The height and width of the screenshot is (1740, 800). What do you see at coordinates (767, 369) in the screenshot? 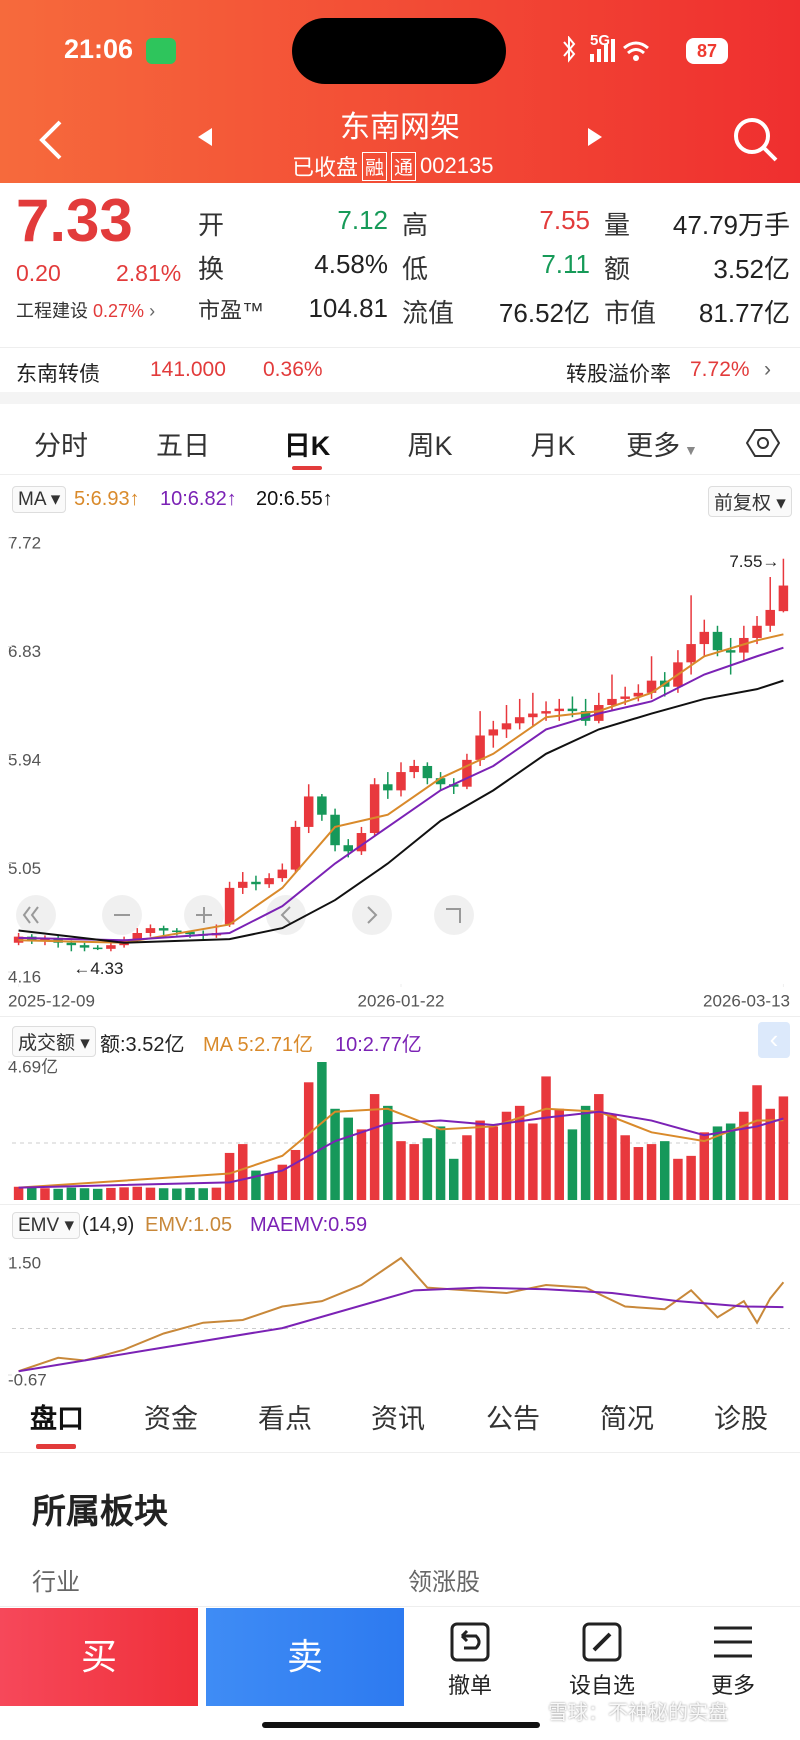
I see `chevron: ›` at bounding box center [767, 369].